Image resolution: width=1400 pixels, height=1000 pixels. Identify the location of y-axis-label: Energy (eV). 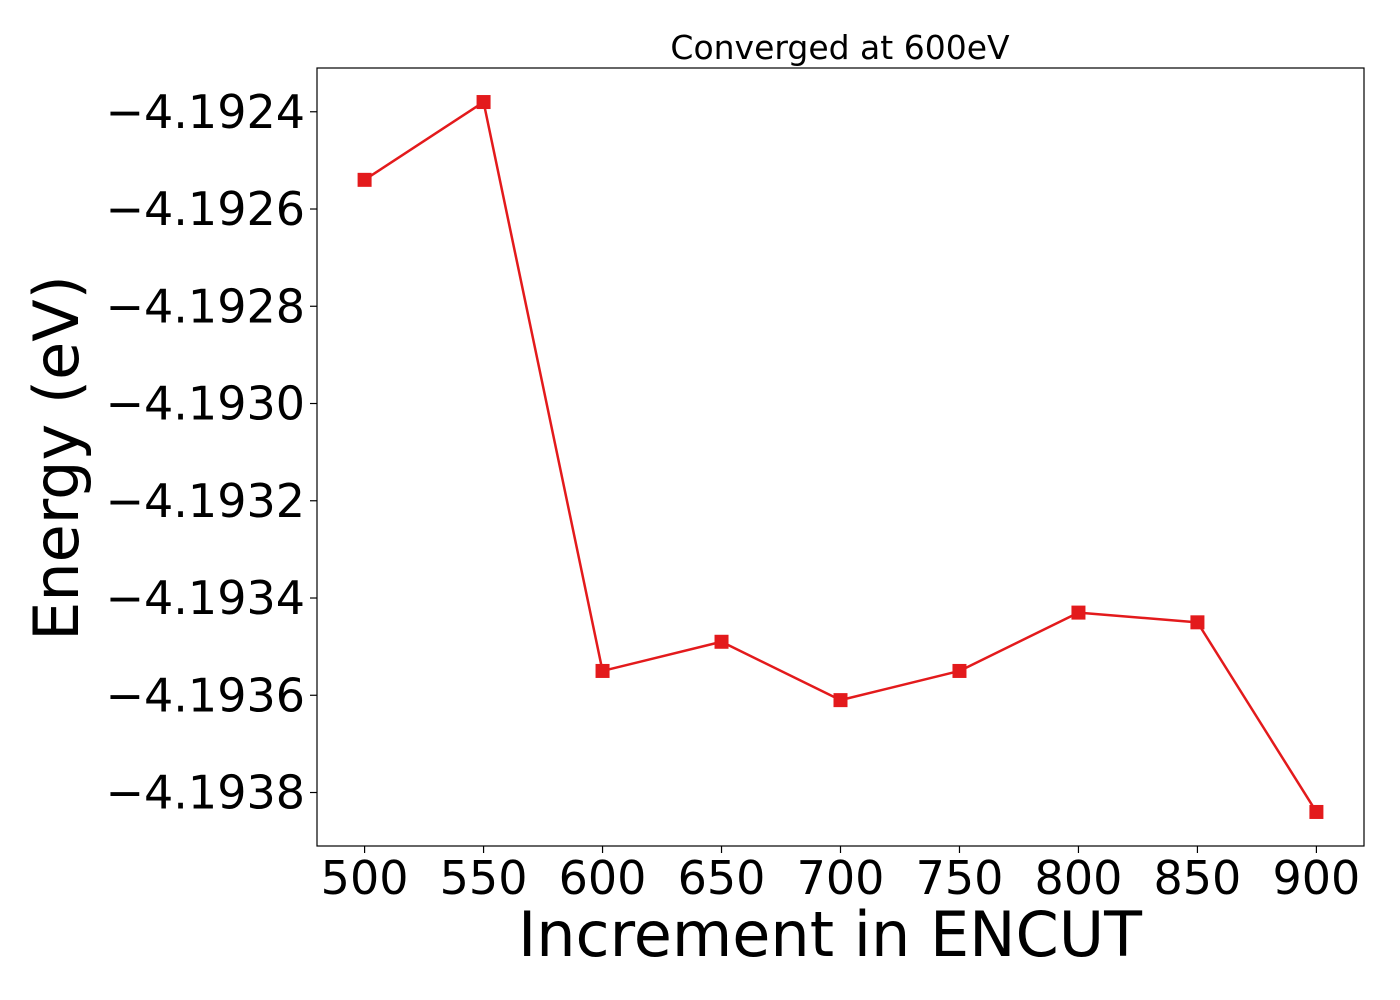
(56, 458).